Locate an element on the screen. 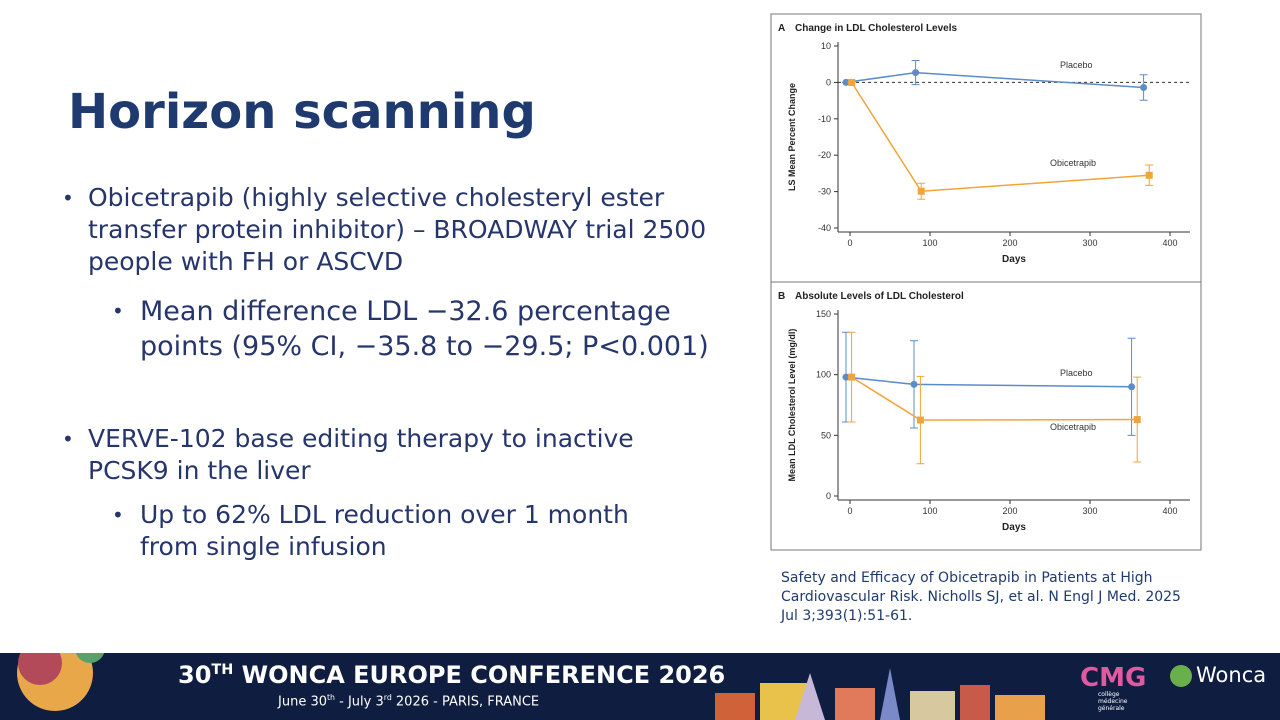 The height and width of the screenshot is (720, 1280). y-tick-label: -40 is located at coordinates (824, 228).